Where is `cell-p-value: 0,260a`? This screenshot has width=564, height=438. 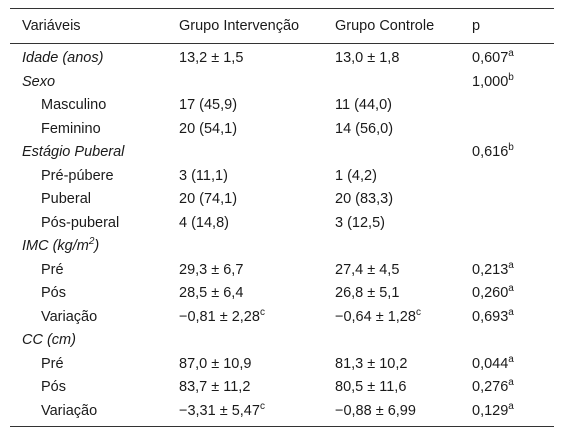 cell-p-value: 0,260a is located at coordinates (493, 294).